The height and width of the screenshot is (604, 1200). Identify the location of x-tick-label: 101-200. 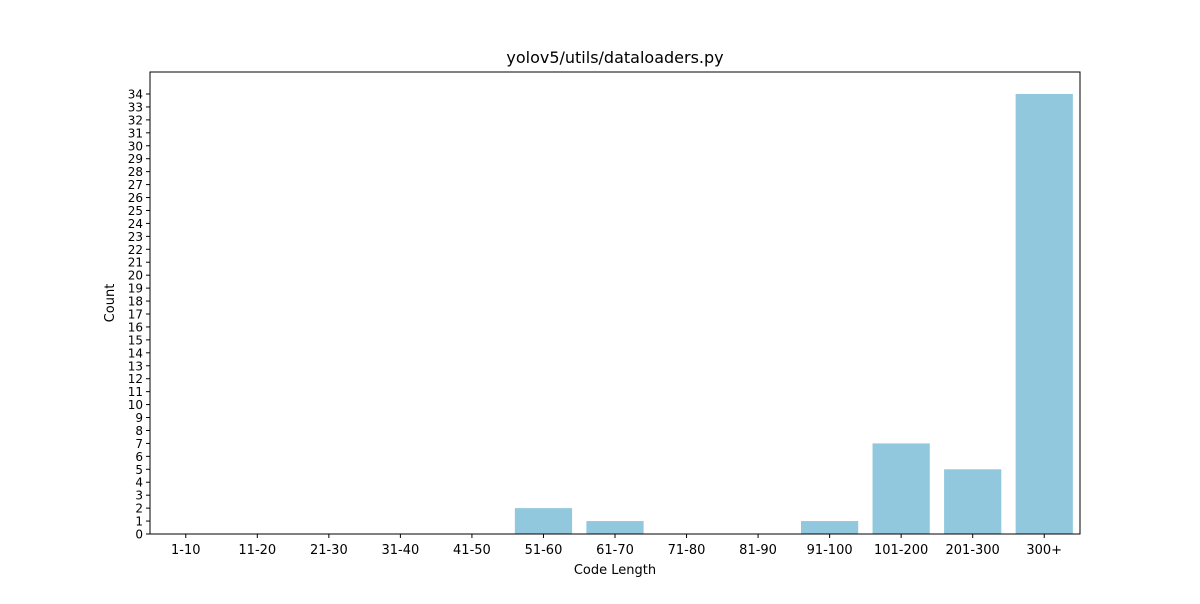
(901, 550).